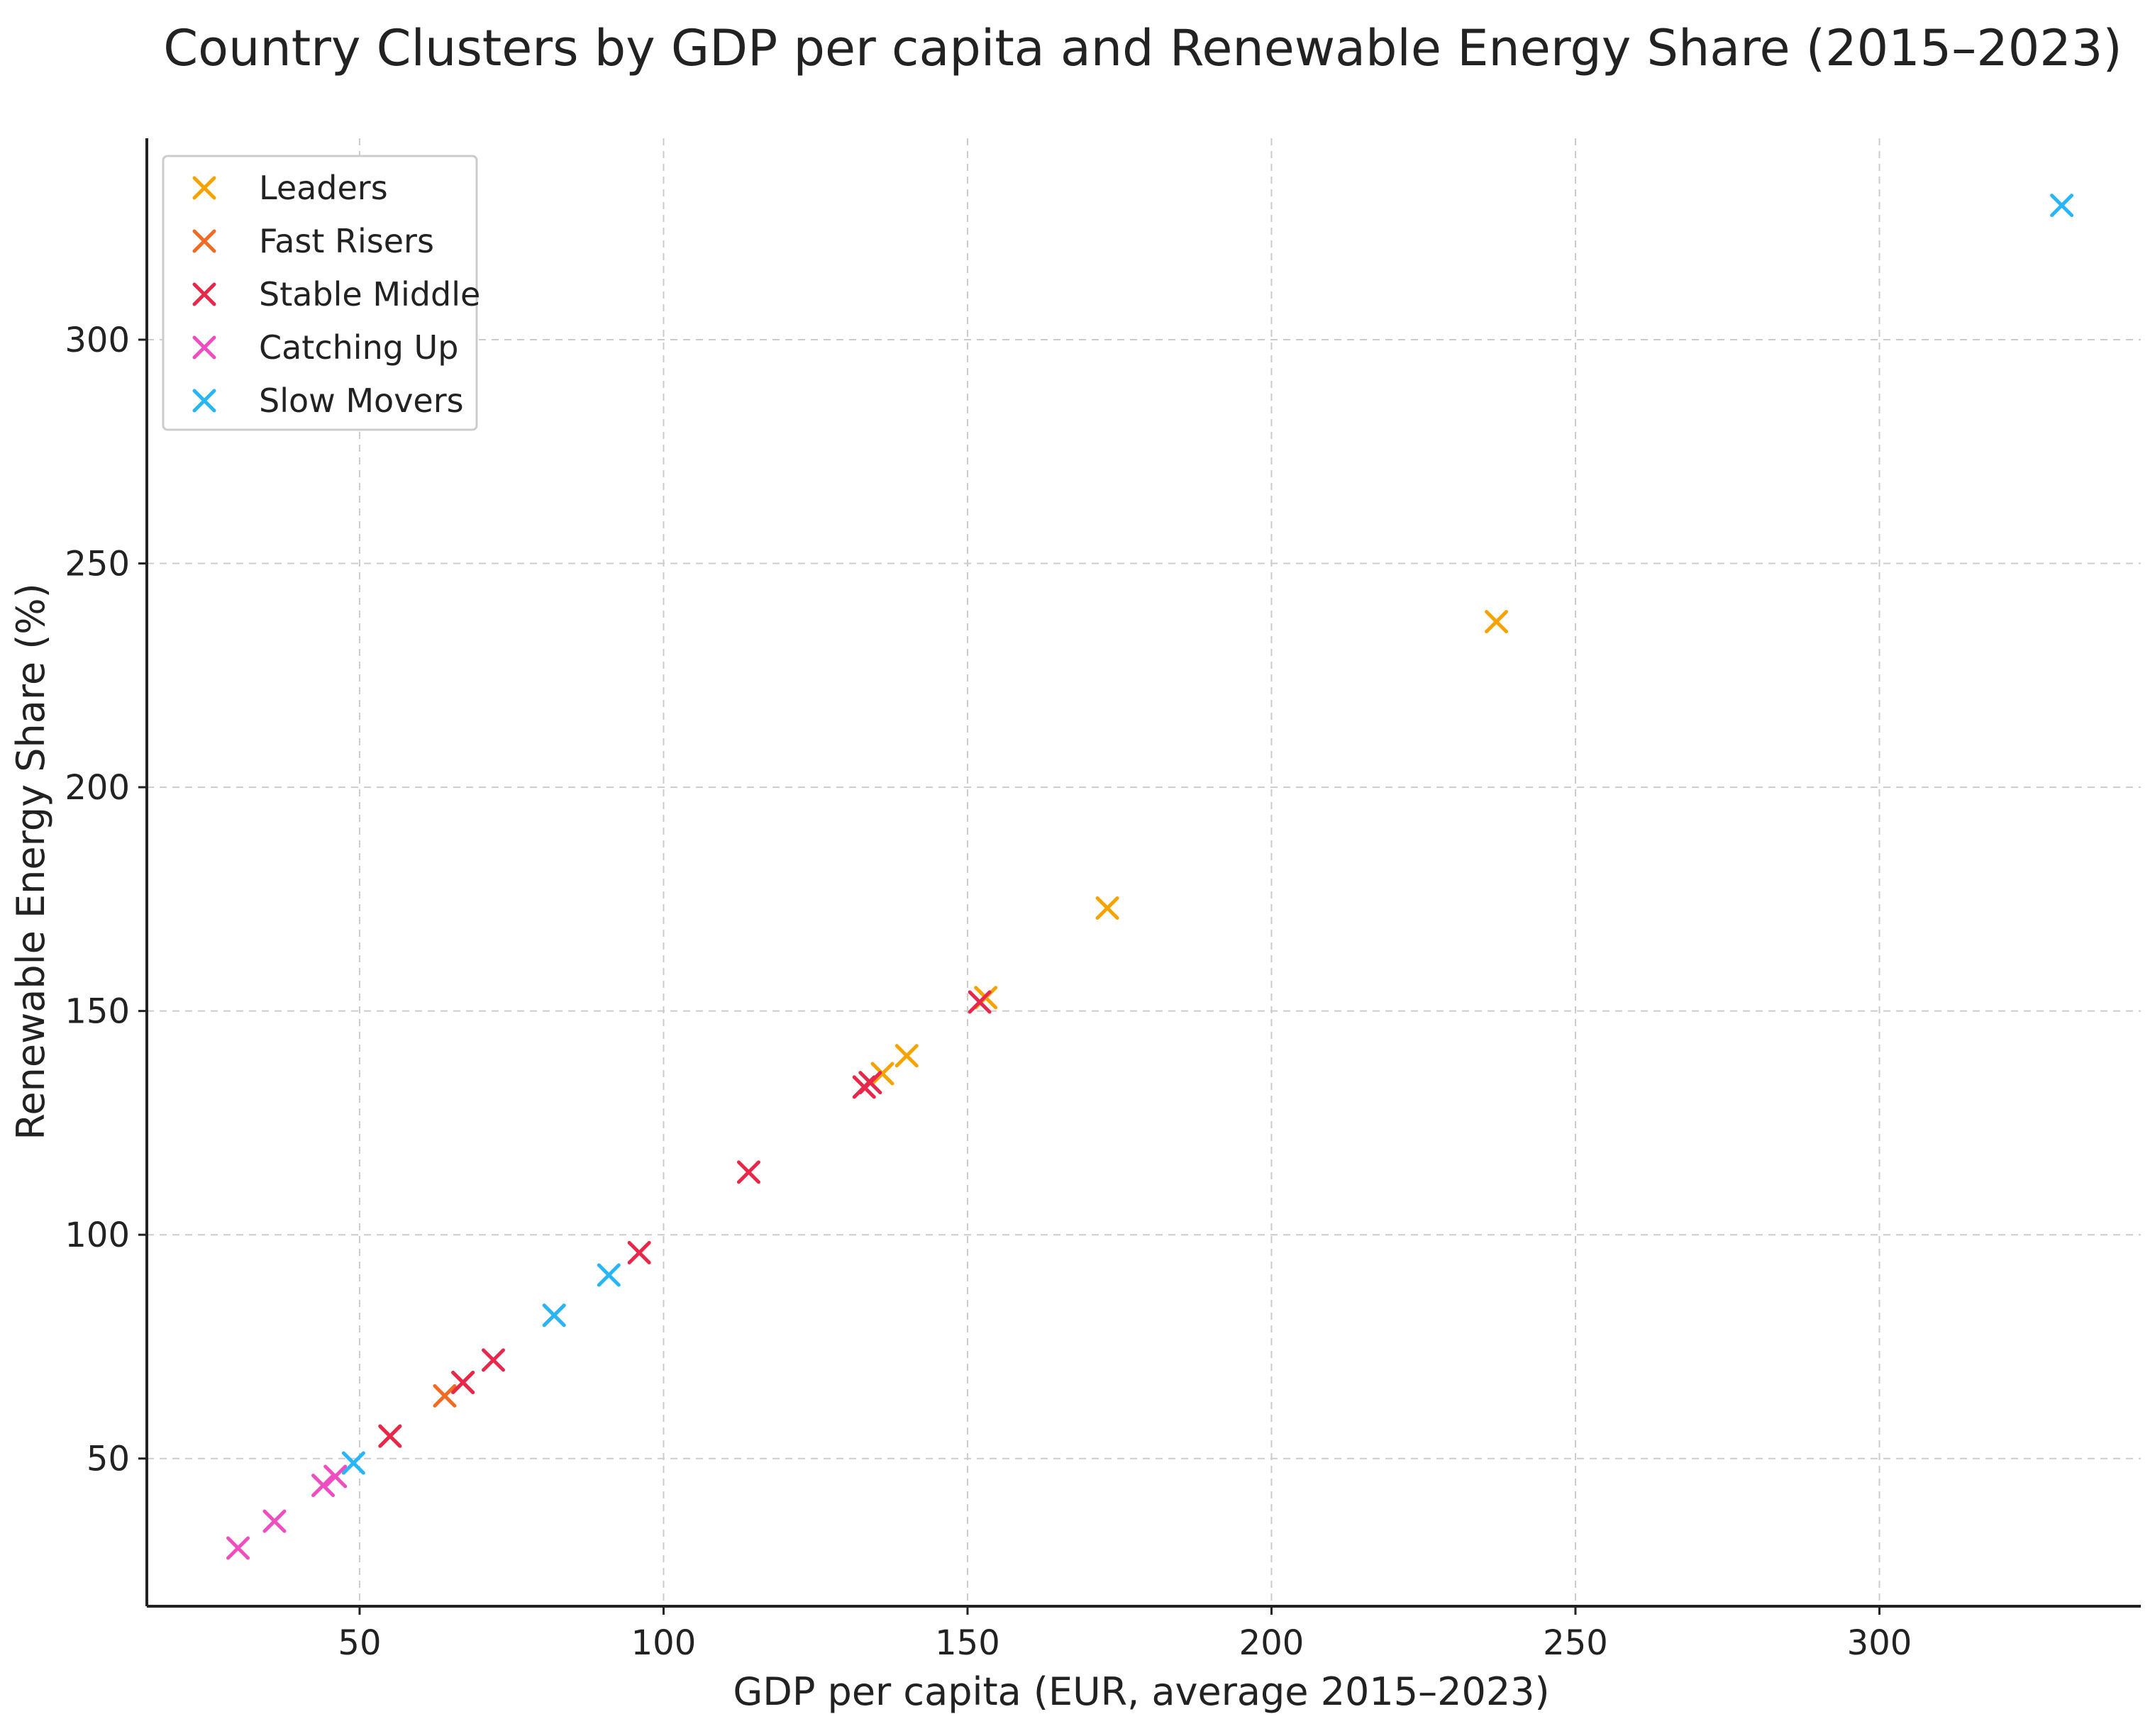  What do you see at coordinates (97, 1235) in the screenshot?
I see `y-tick-label: 100` at bounding box center [97, 1235].